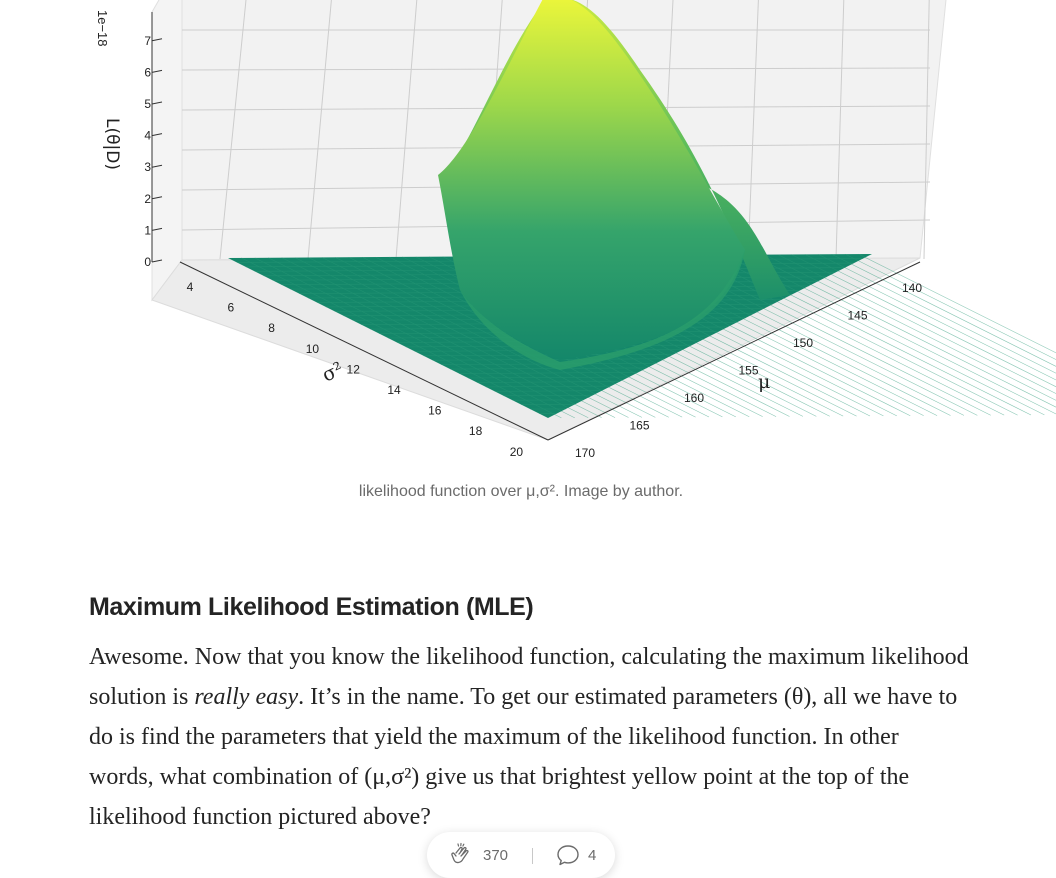 The width and height of the screenshot is (1056, 878). Describe the element at coordinates (147, 230) in the screenshot. I see `z-tick-1: 1` at that location.